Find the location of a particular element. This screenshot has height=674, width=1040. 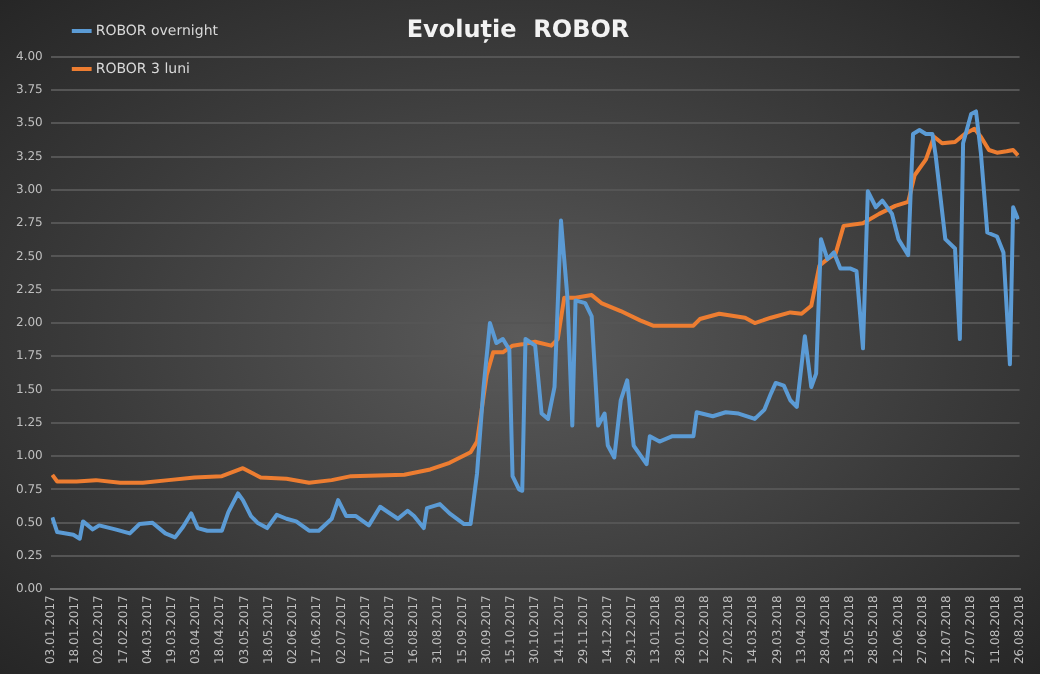

chart-title: Evoluție ROBOR is located at coordinates (518, 28).